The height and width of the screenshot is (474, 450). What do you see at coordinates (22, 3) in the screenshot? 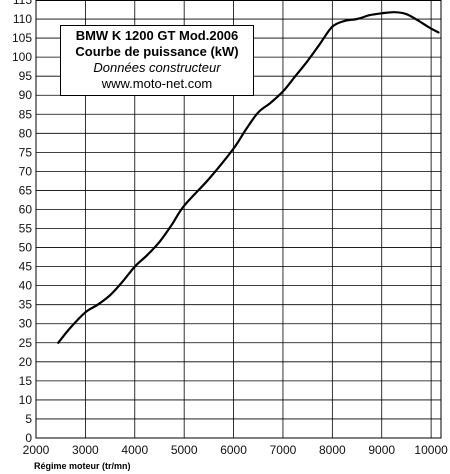
I see `y-tick-label: 115` at bounding box center [22, 3].